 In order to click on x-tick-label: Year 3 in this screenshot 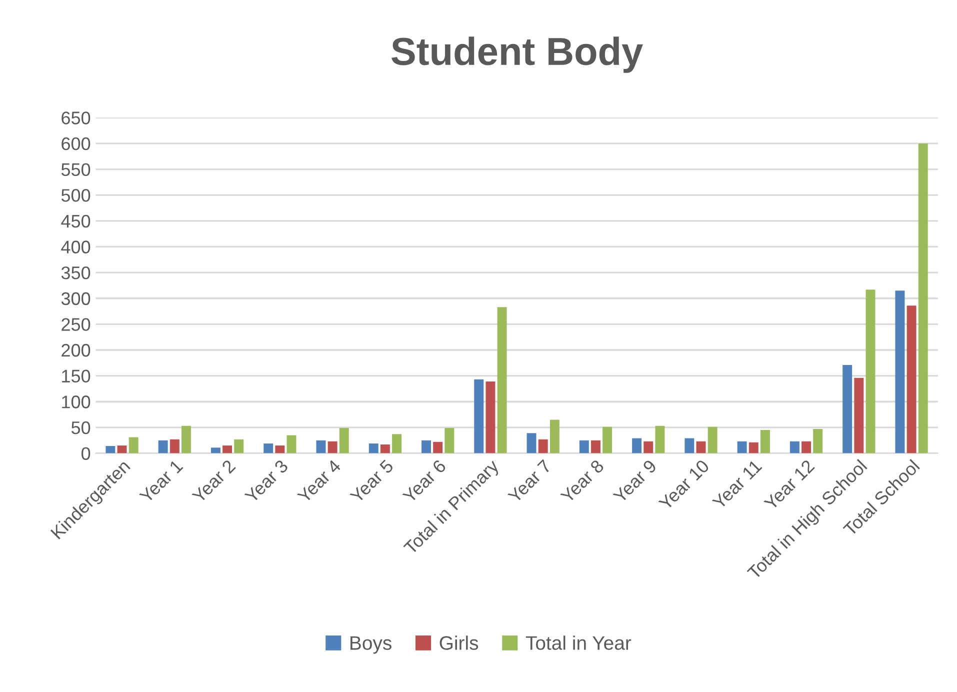, I will do `click(266, 481)`.